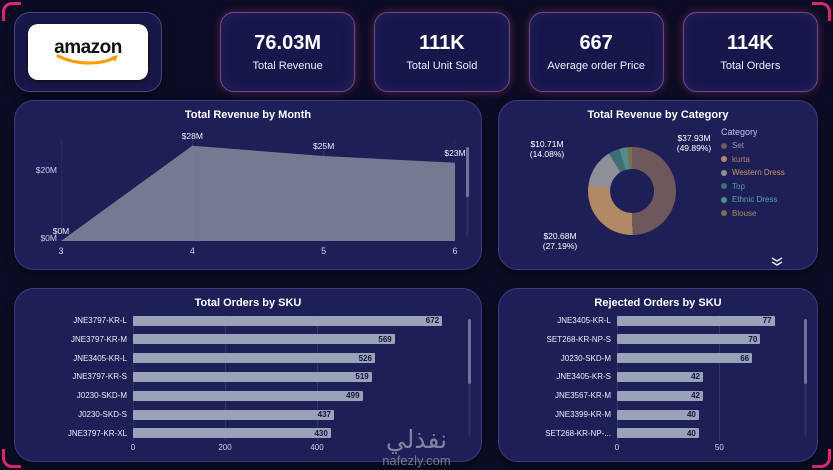  What do you see at coordinates (254, 358) in the screenshot?
I see `bar: 526` at bounding box center [254, 358].